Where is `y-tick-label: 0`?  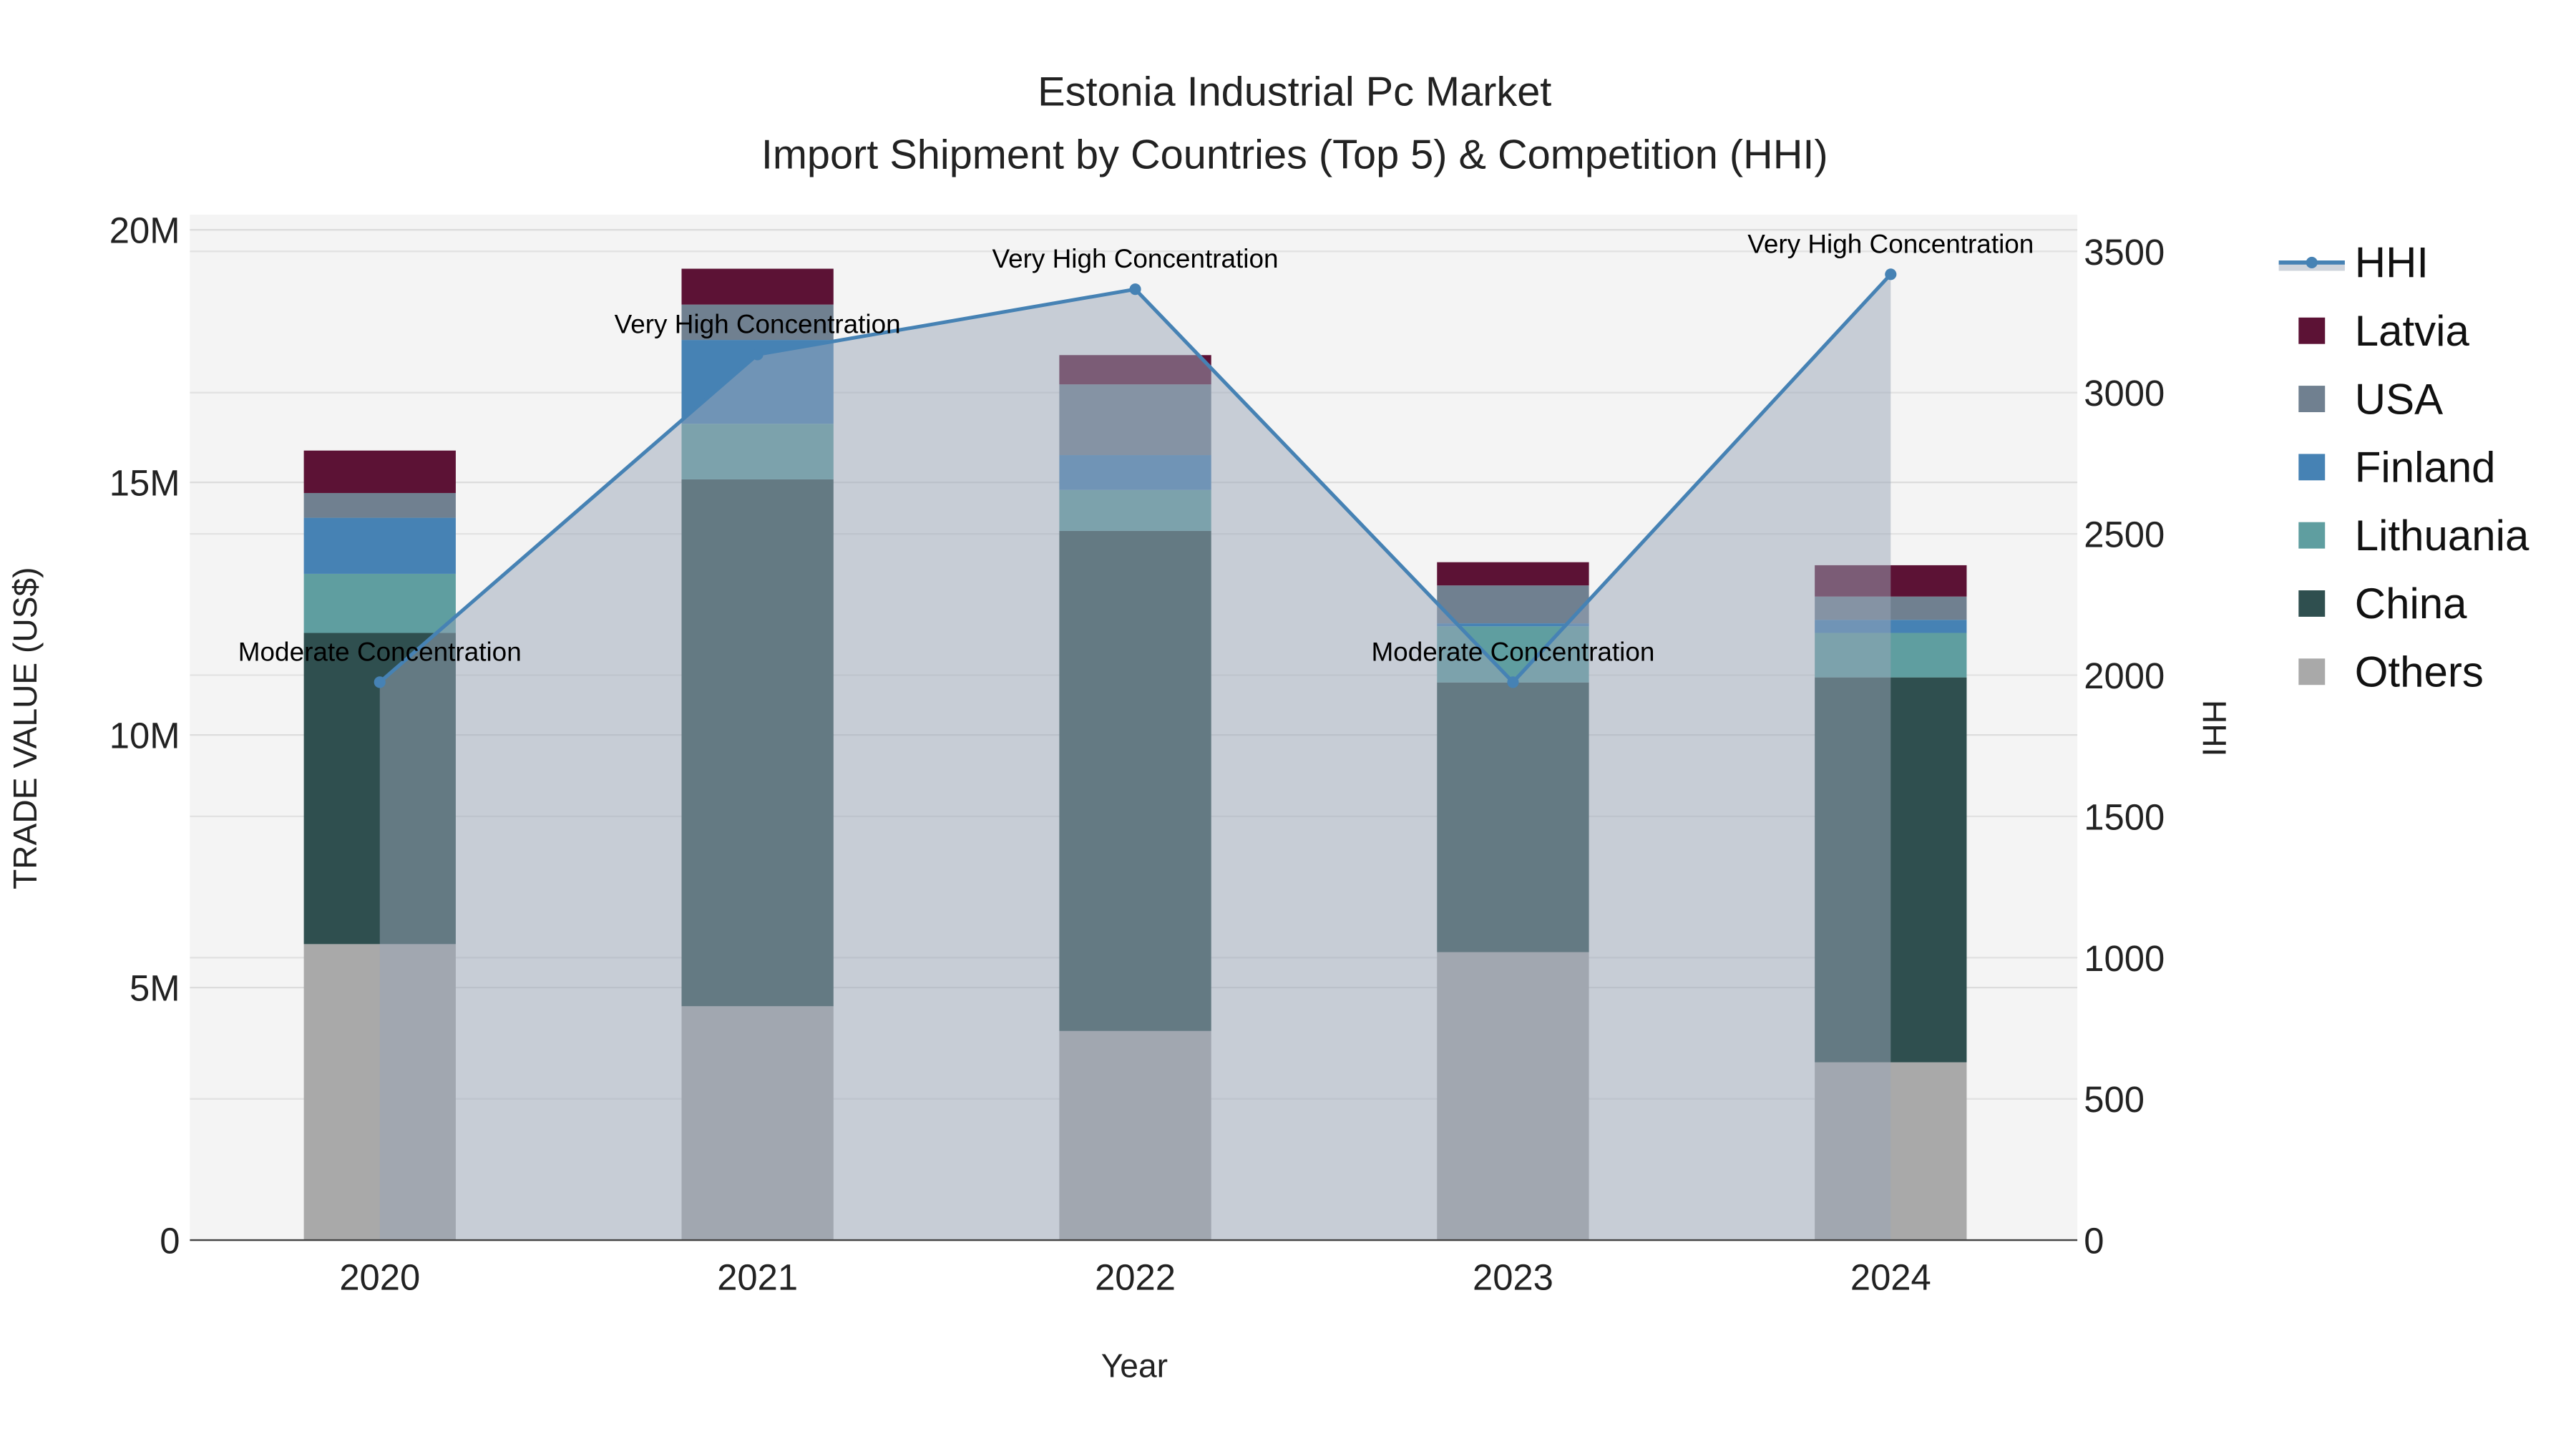
y-tick-label: 0 is located at coordinates (170, 1241).